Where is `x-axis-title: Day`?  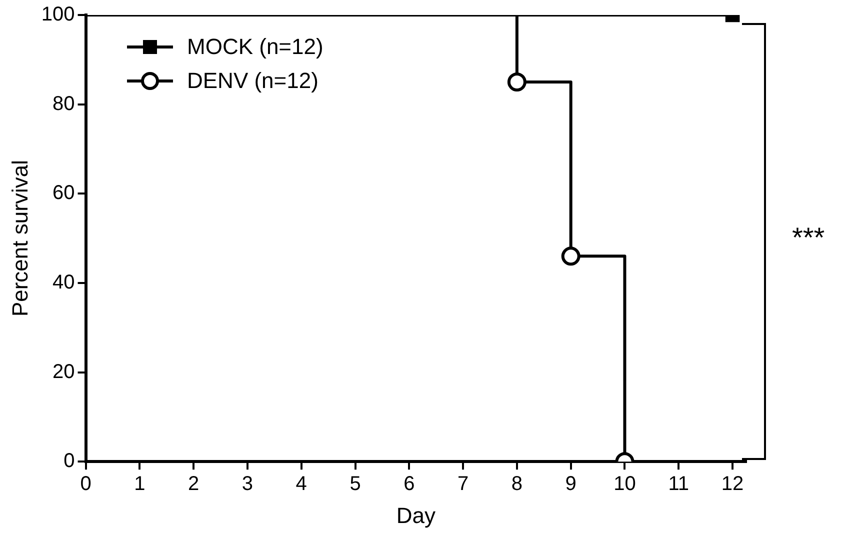
x-axis-title: Day is located at coordinates (416, 515).